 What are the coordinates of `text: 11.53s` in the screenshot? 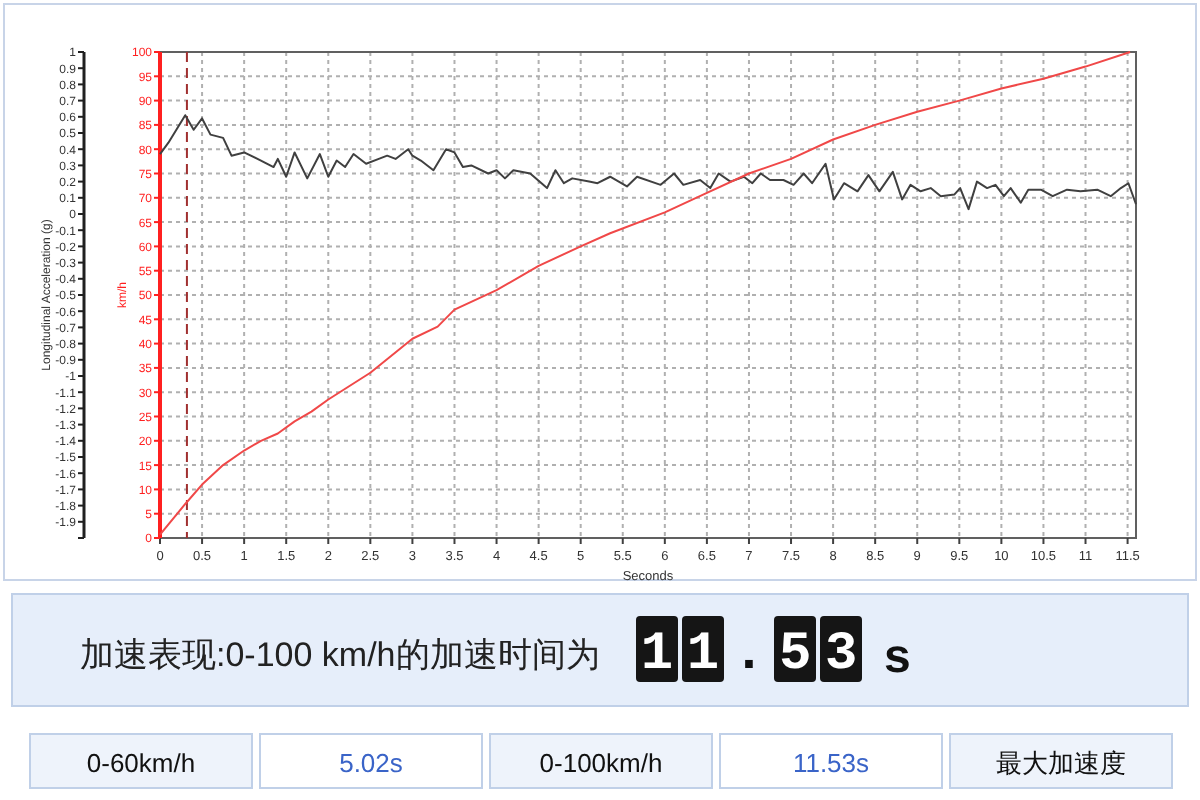 It's located at (831, 763).